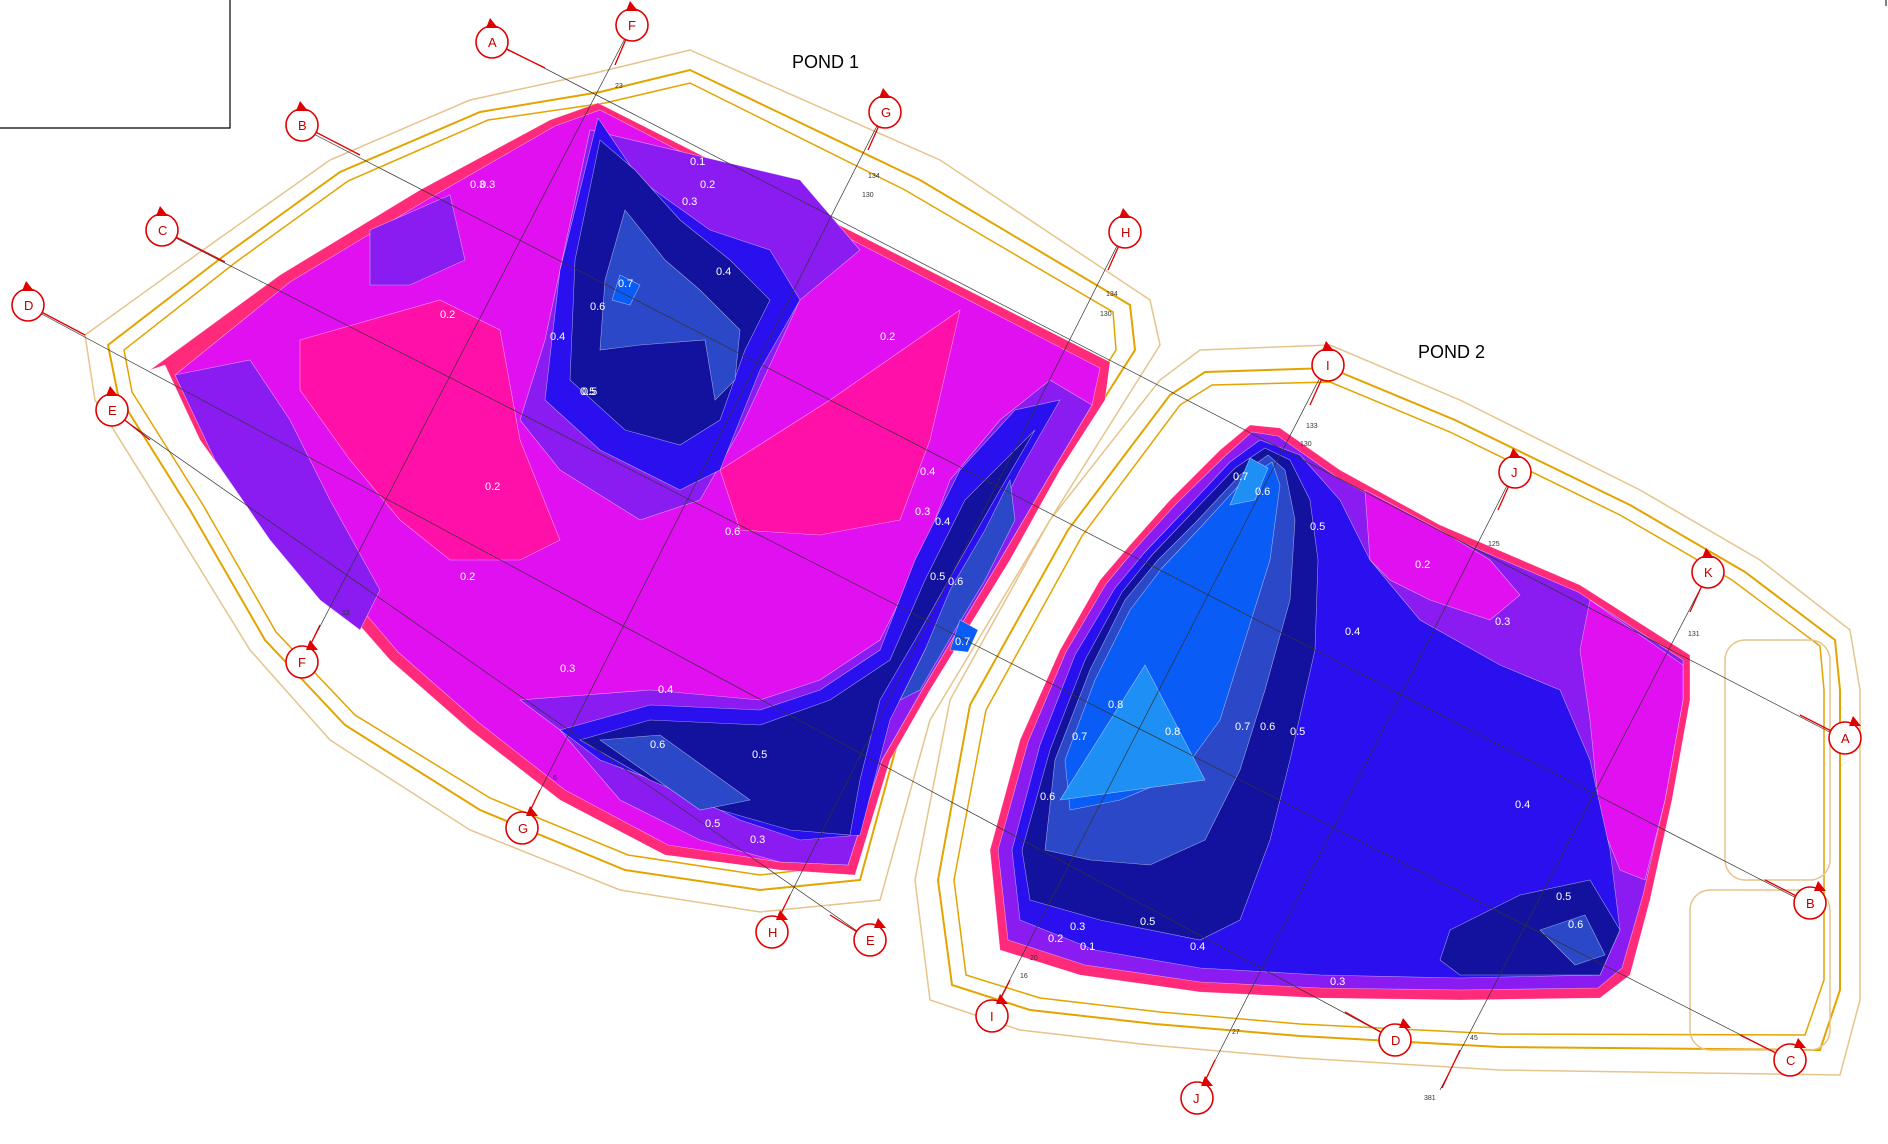 This screenshot has height=1144, width=1888. I want to click on marker-letter: K, so click(1708, 572).